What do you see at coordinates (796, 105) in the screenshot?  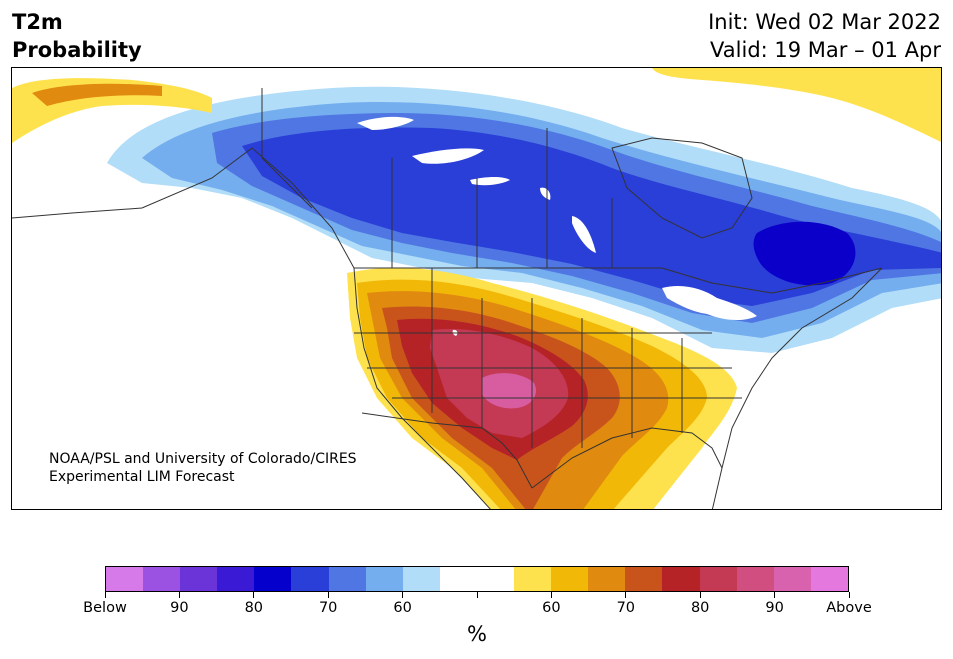 I see `warm-arctic-band` at bounding box center [796, 105].